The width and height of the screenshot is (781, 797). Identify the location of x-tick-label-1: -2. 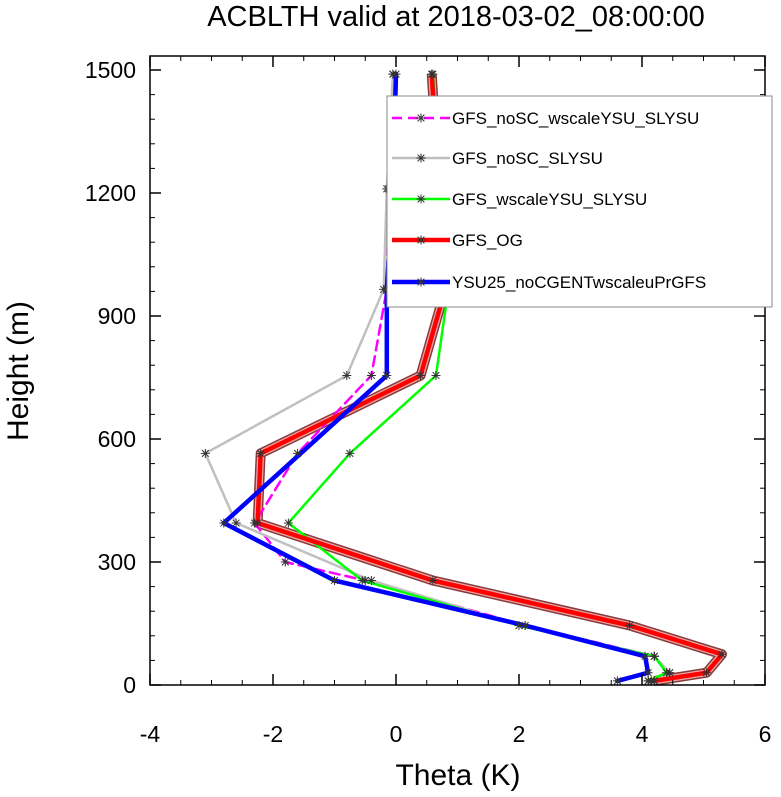
(273, 734).